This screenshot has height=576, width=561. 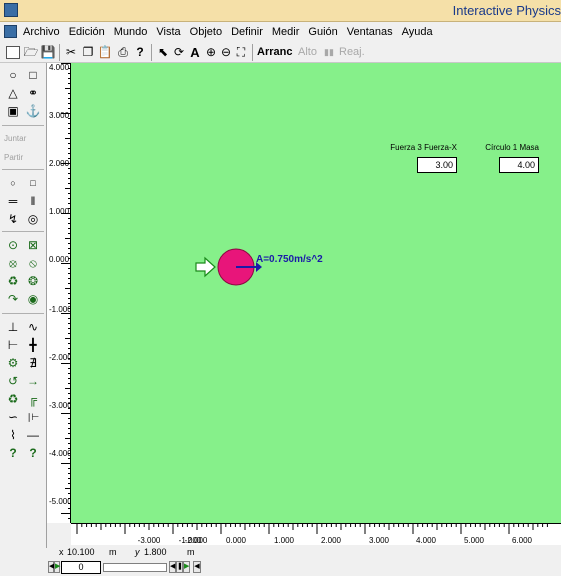 What do you see at coordinates (71, 52) in the screenshot?
I see `cut-icon: ✂` at bounding box center [71, 52].